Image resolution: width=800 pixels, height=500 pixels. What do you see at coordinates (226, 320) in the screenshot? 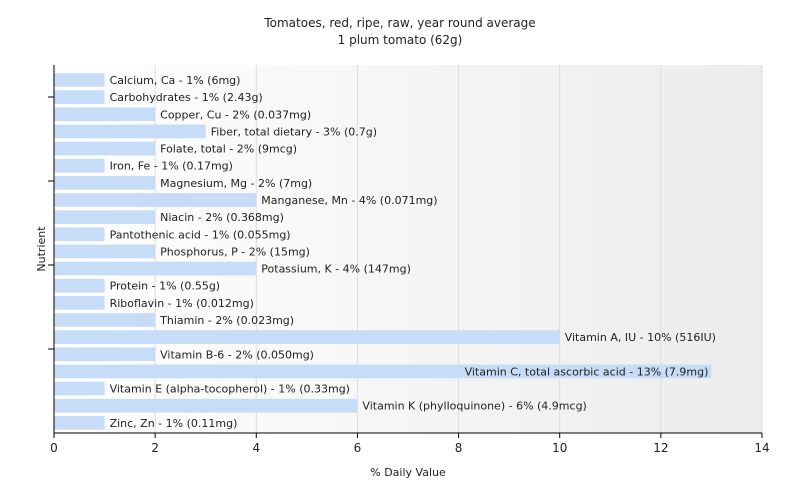
I see `bar-label: Thiamin - 2% (0.023mg)` at bounding box center [226, 320].